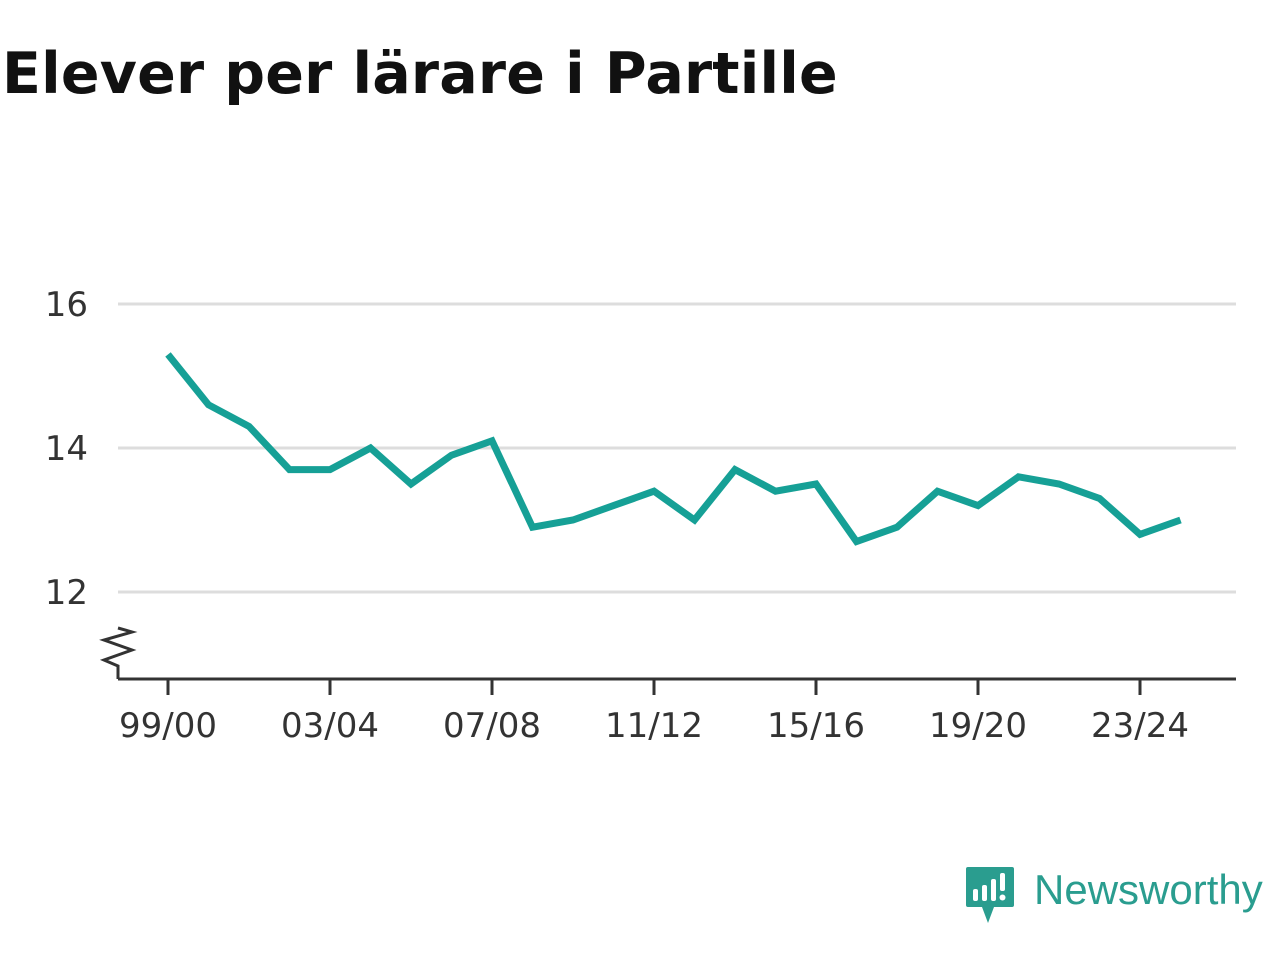  What do you see at coordinates (118, 652) in the screenshot?
I see `y-axis-break` at bounding box center [118, 652].